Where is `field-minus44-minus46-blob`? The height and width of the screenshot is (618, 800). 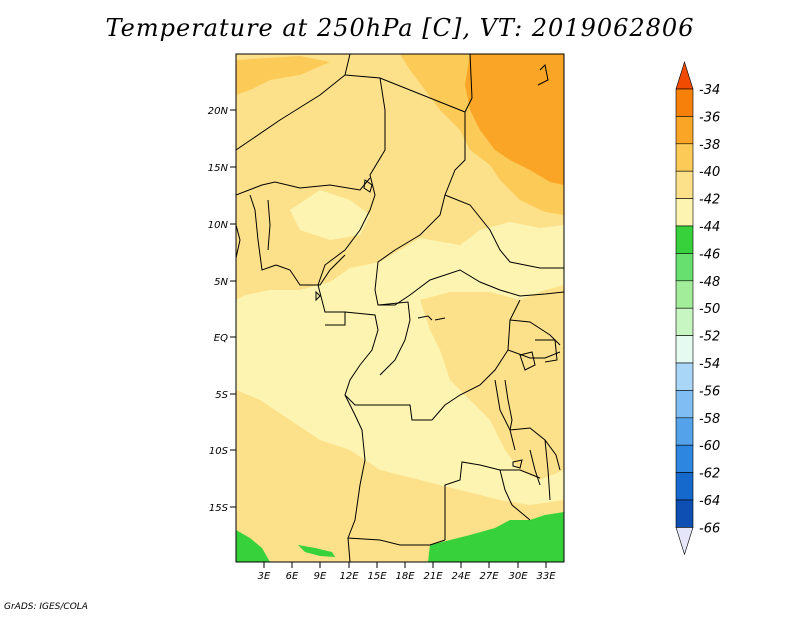
field-minus44-minus46-blob is located at coordinates (316, 551).